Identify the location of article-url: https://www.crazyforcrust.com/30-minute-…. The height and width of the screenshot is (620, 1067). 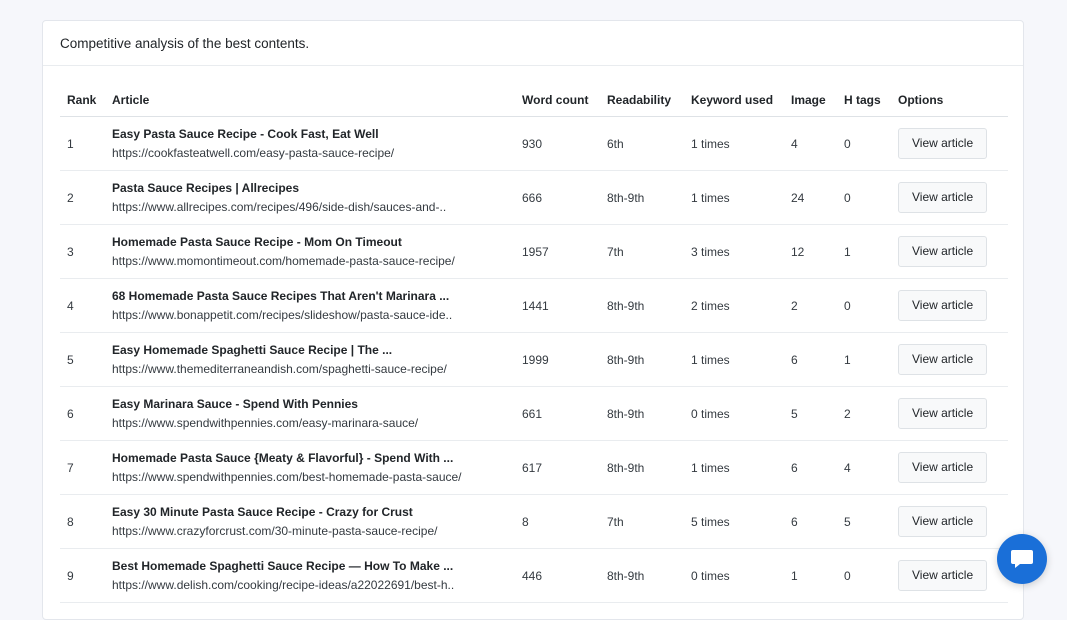
(275, 531).